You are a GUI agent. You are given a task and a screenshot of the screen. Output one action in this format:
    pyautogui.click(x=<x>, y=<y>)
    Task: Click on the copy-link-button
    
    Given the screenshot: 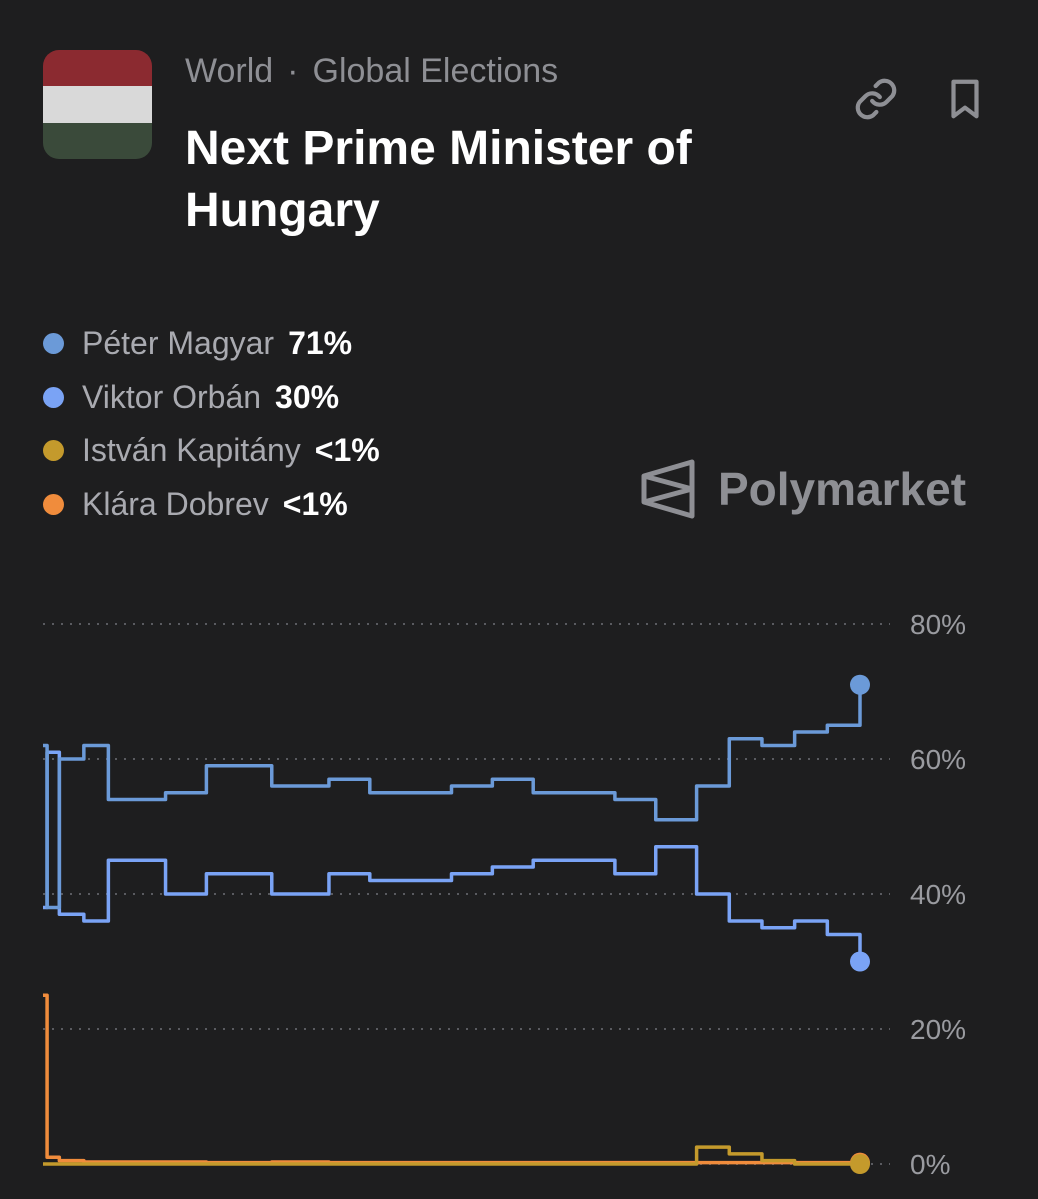 What is the action you would take?
    pyautogui.click(x=876, y=99)
    